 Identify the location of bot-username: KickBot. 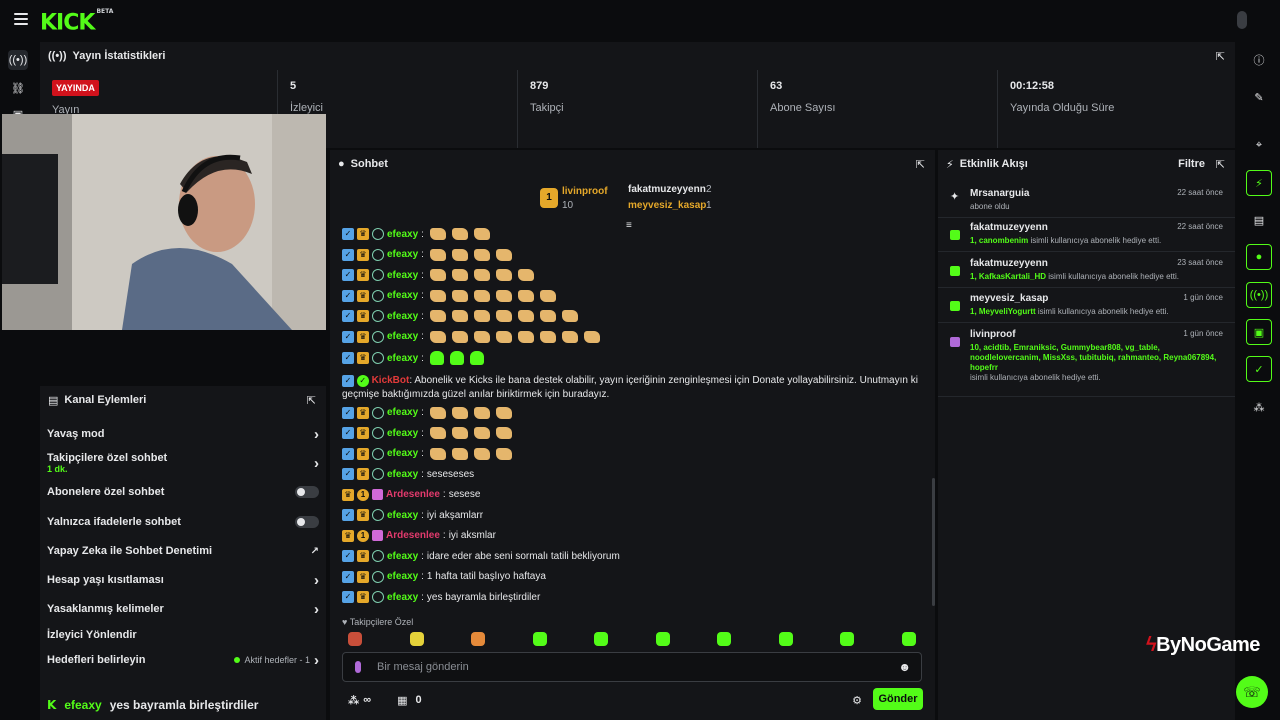
(390, 380).